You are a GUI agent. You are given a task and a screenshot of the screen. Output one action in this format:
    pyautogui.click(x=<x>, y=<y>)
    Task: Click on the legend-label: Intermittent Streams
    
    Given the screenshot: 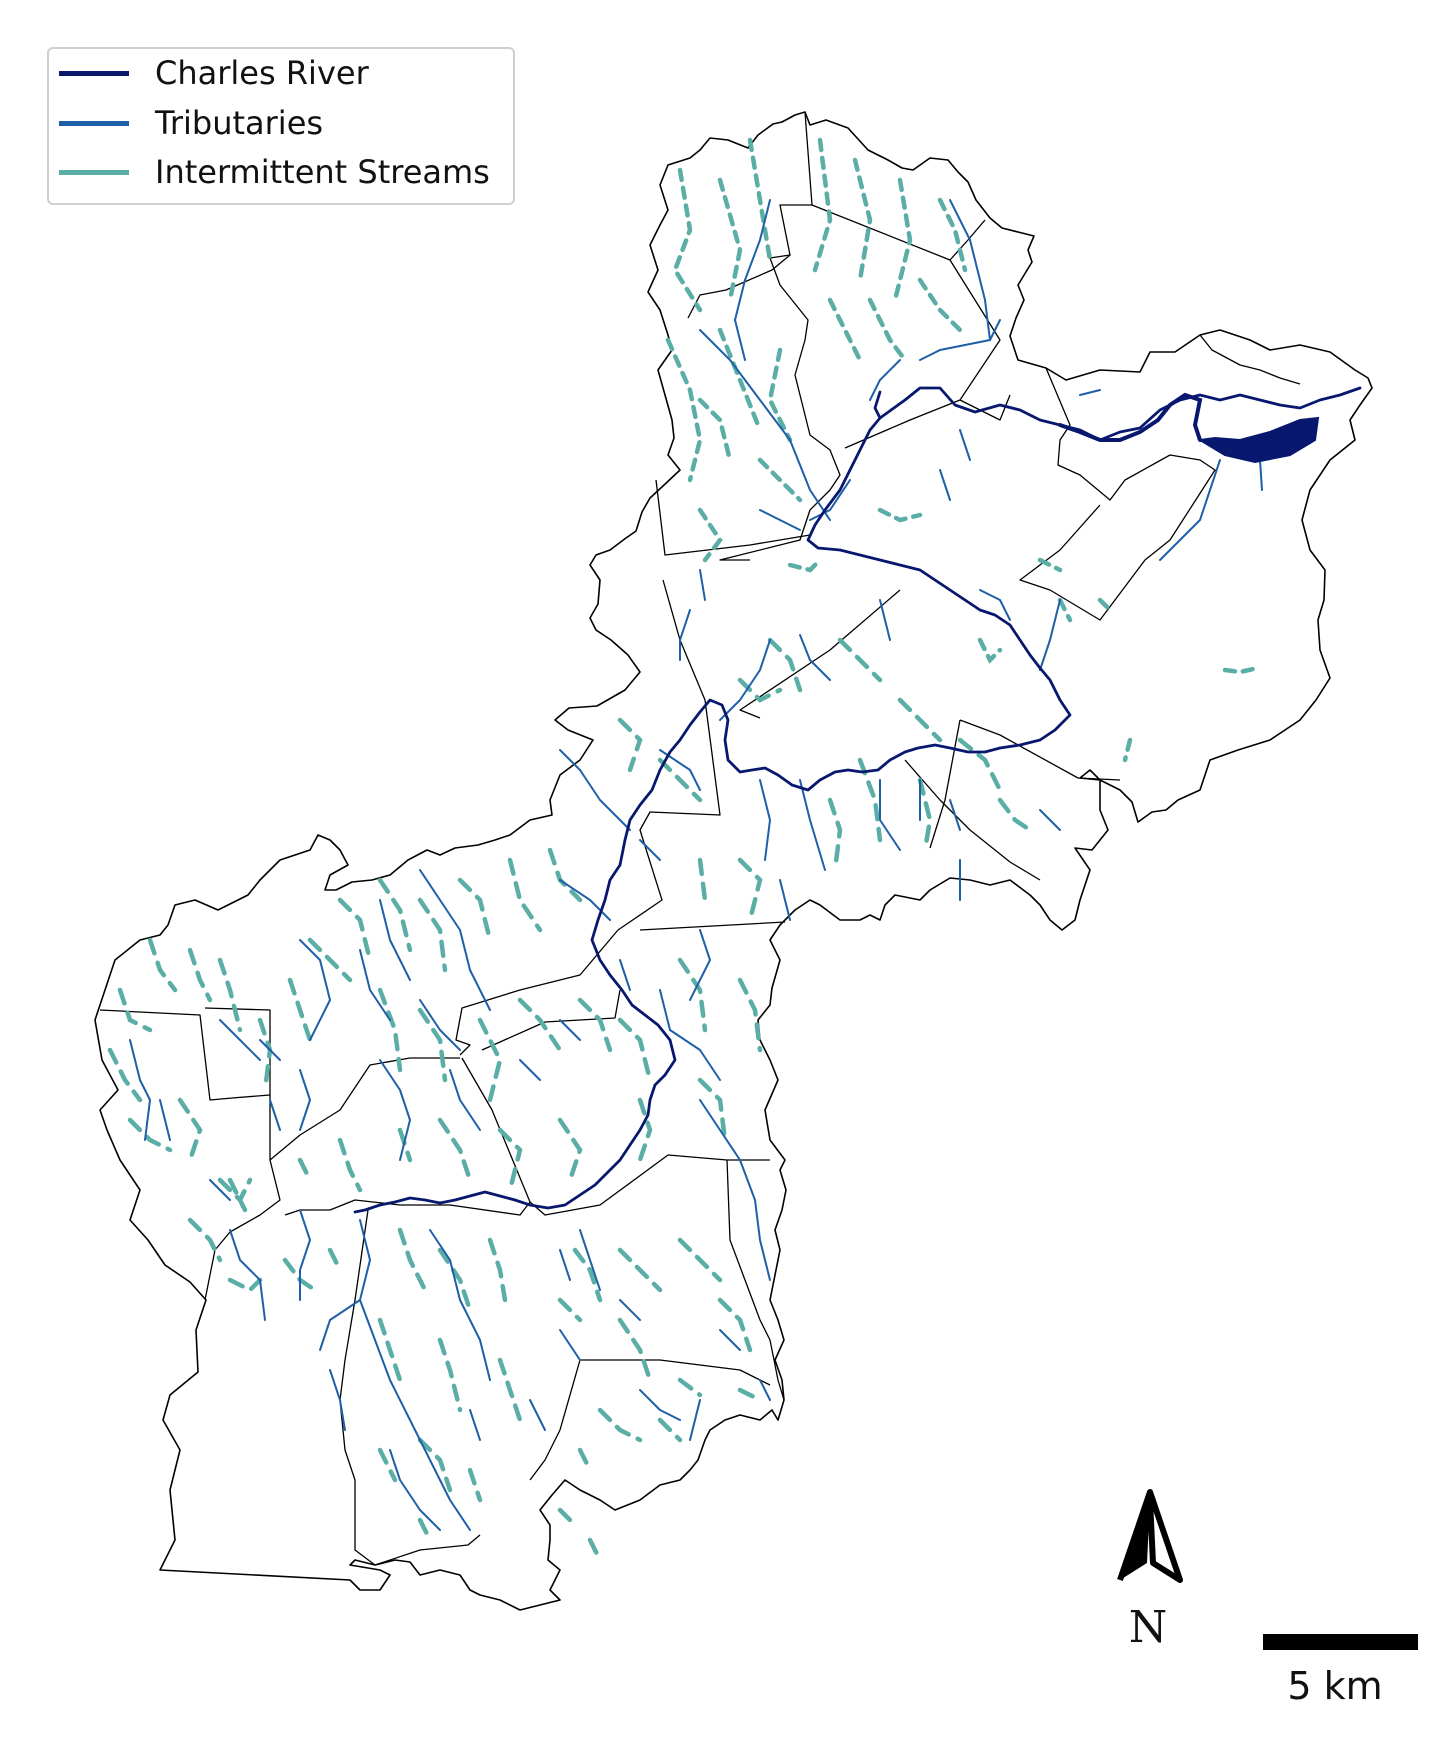 What is the action you would take?
    pyautogui.click(x=322, y=172)
    